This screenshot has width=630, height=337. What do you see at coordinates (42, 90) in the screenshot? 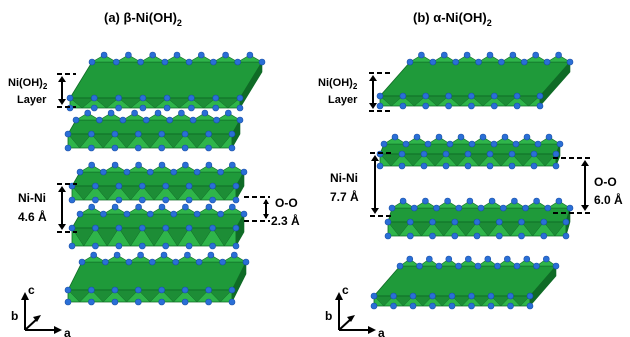
I see `panel-a-layer-annotation: Ni(OH)2 Layer` at bounding box center [42, 90].